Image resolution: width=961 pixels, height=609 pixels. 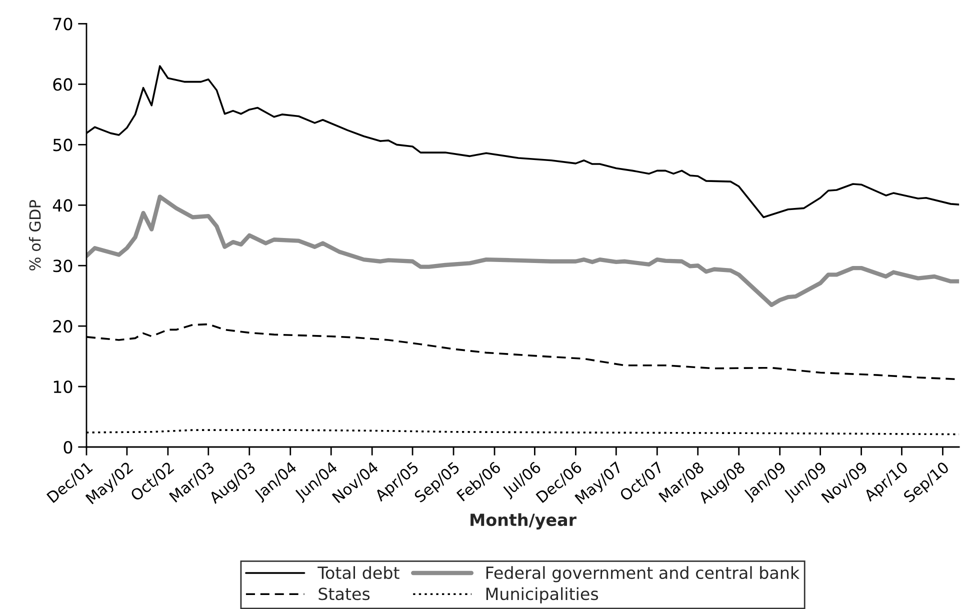 What do you see at coordinates (62, 84) in the screenshot?
I see `y-tick-label: 60` at bounding box center [62, 84].